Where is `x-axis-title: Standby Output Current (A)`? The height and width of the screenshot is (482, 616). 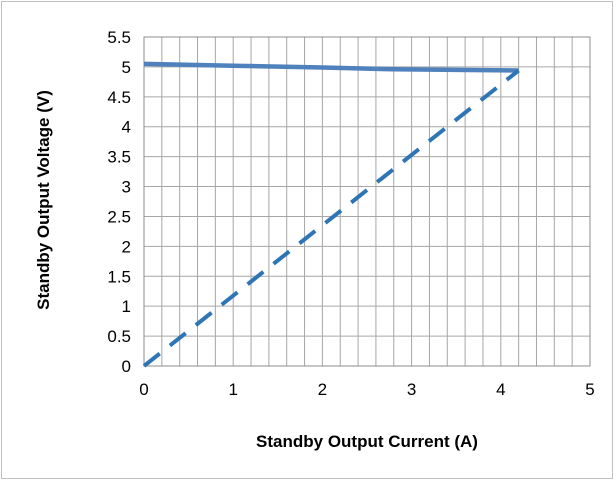 x-axis-title: Standby Output Current (A) is located at coordinates (367, 441).